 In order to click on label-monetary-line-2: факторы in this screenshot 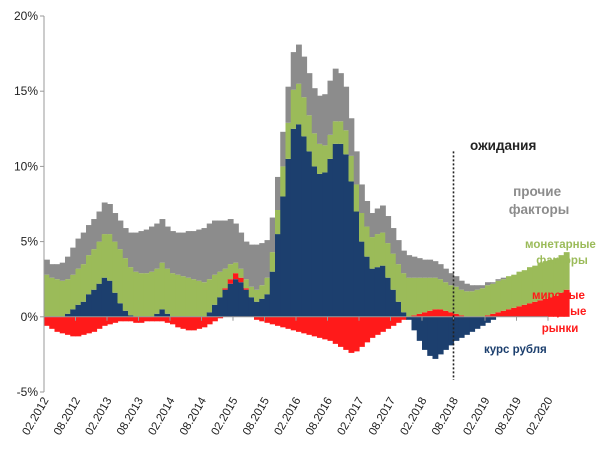, I will do `click(562, 261)`.